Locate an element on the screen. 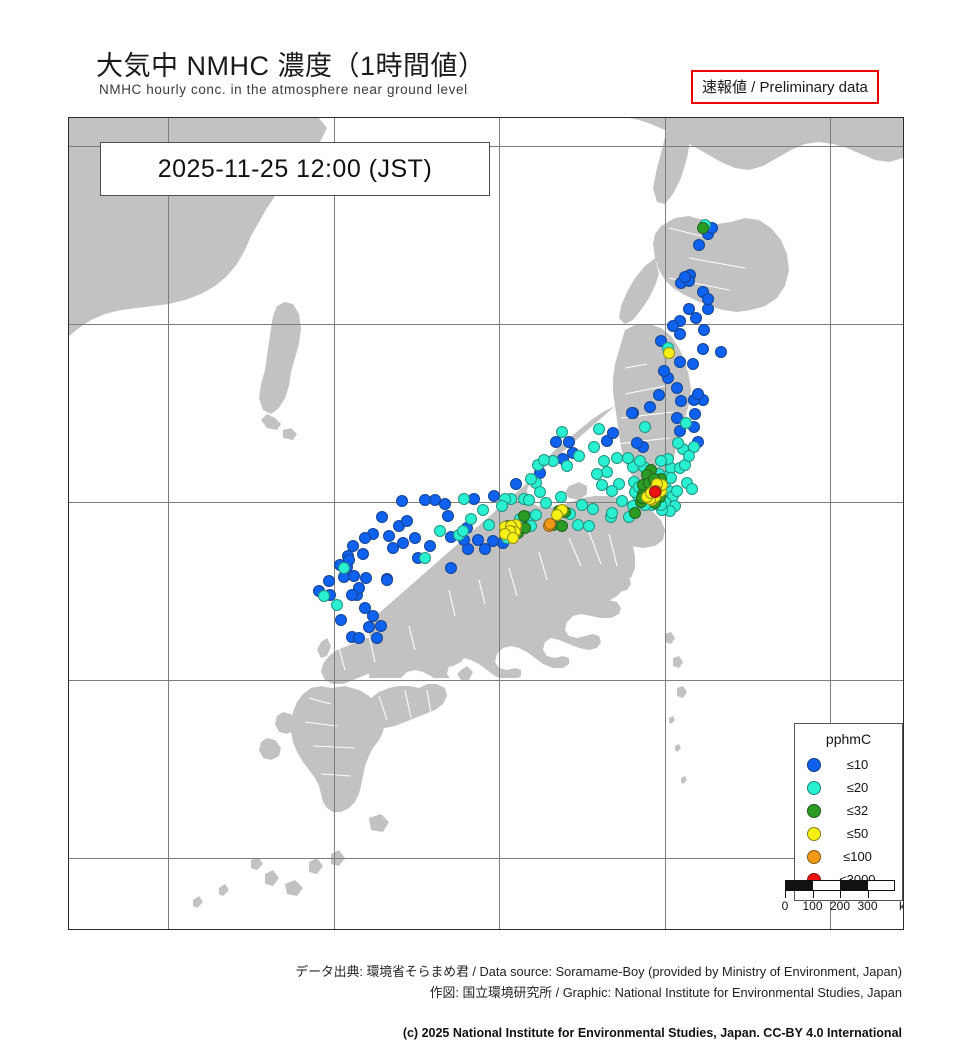 The image size is (980, 1060). legend-swatch-icon is located at coordinates (814, 787).